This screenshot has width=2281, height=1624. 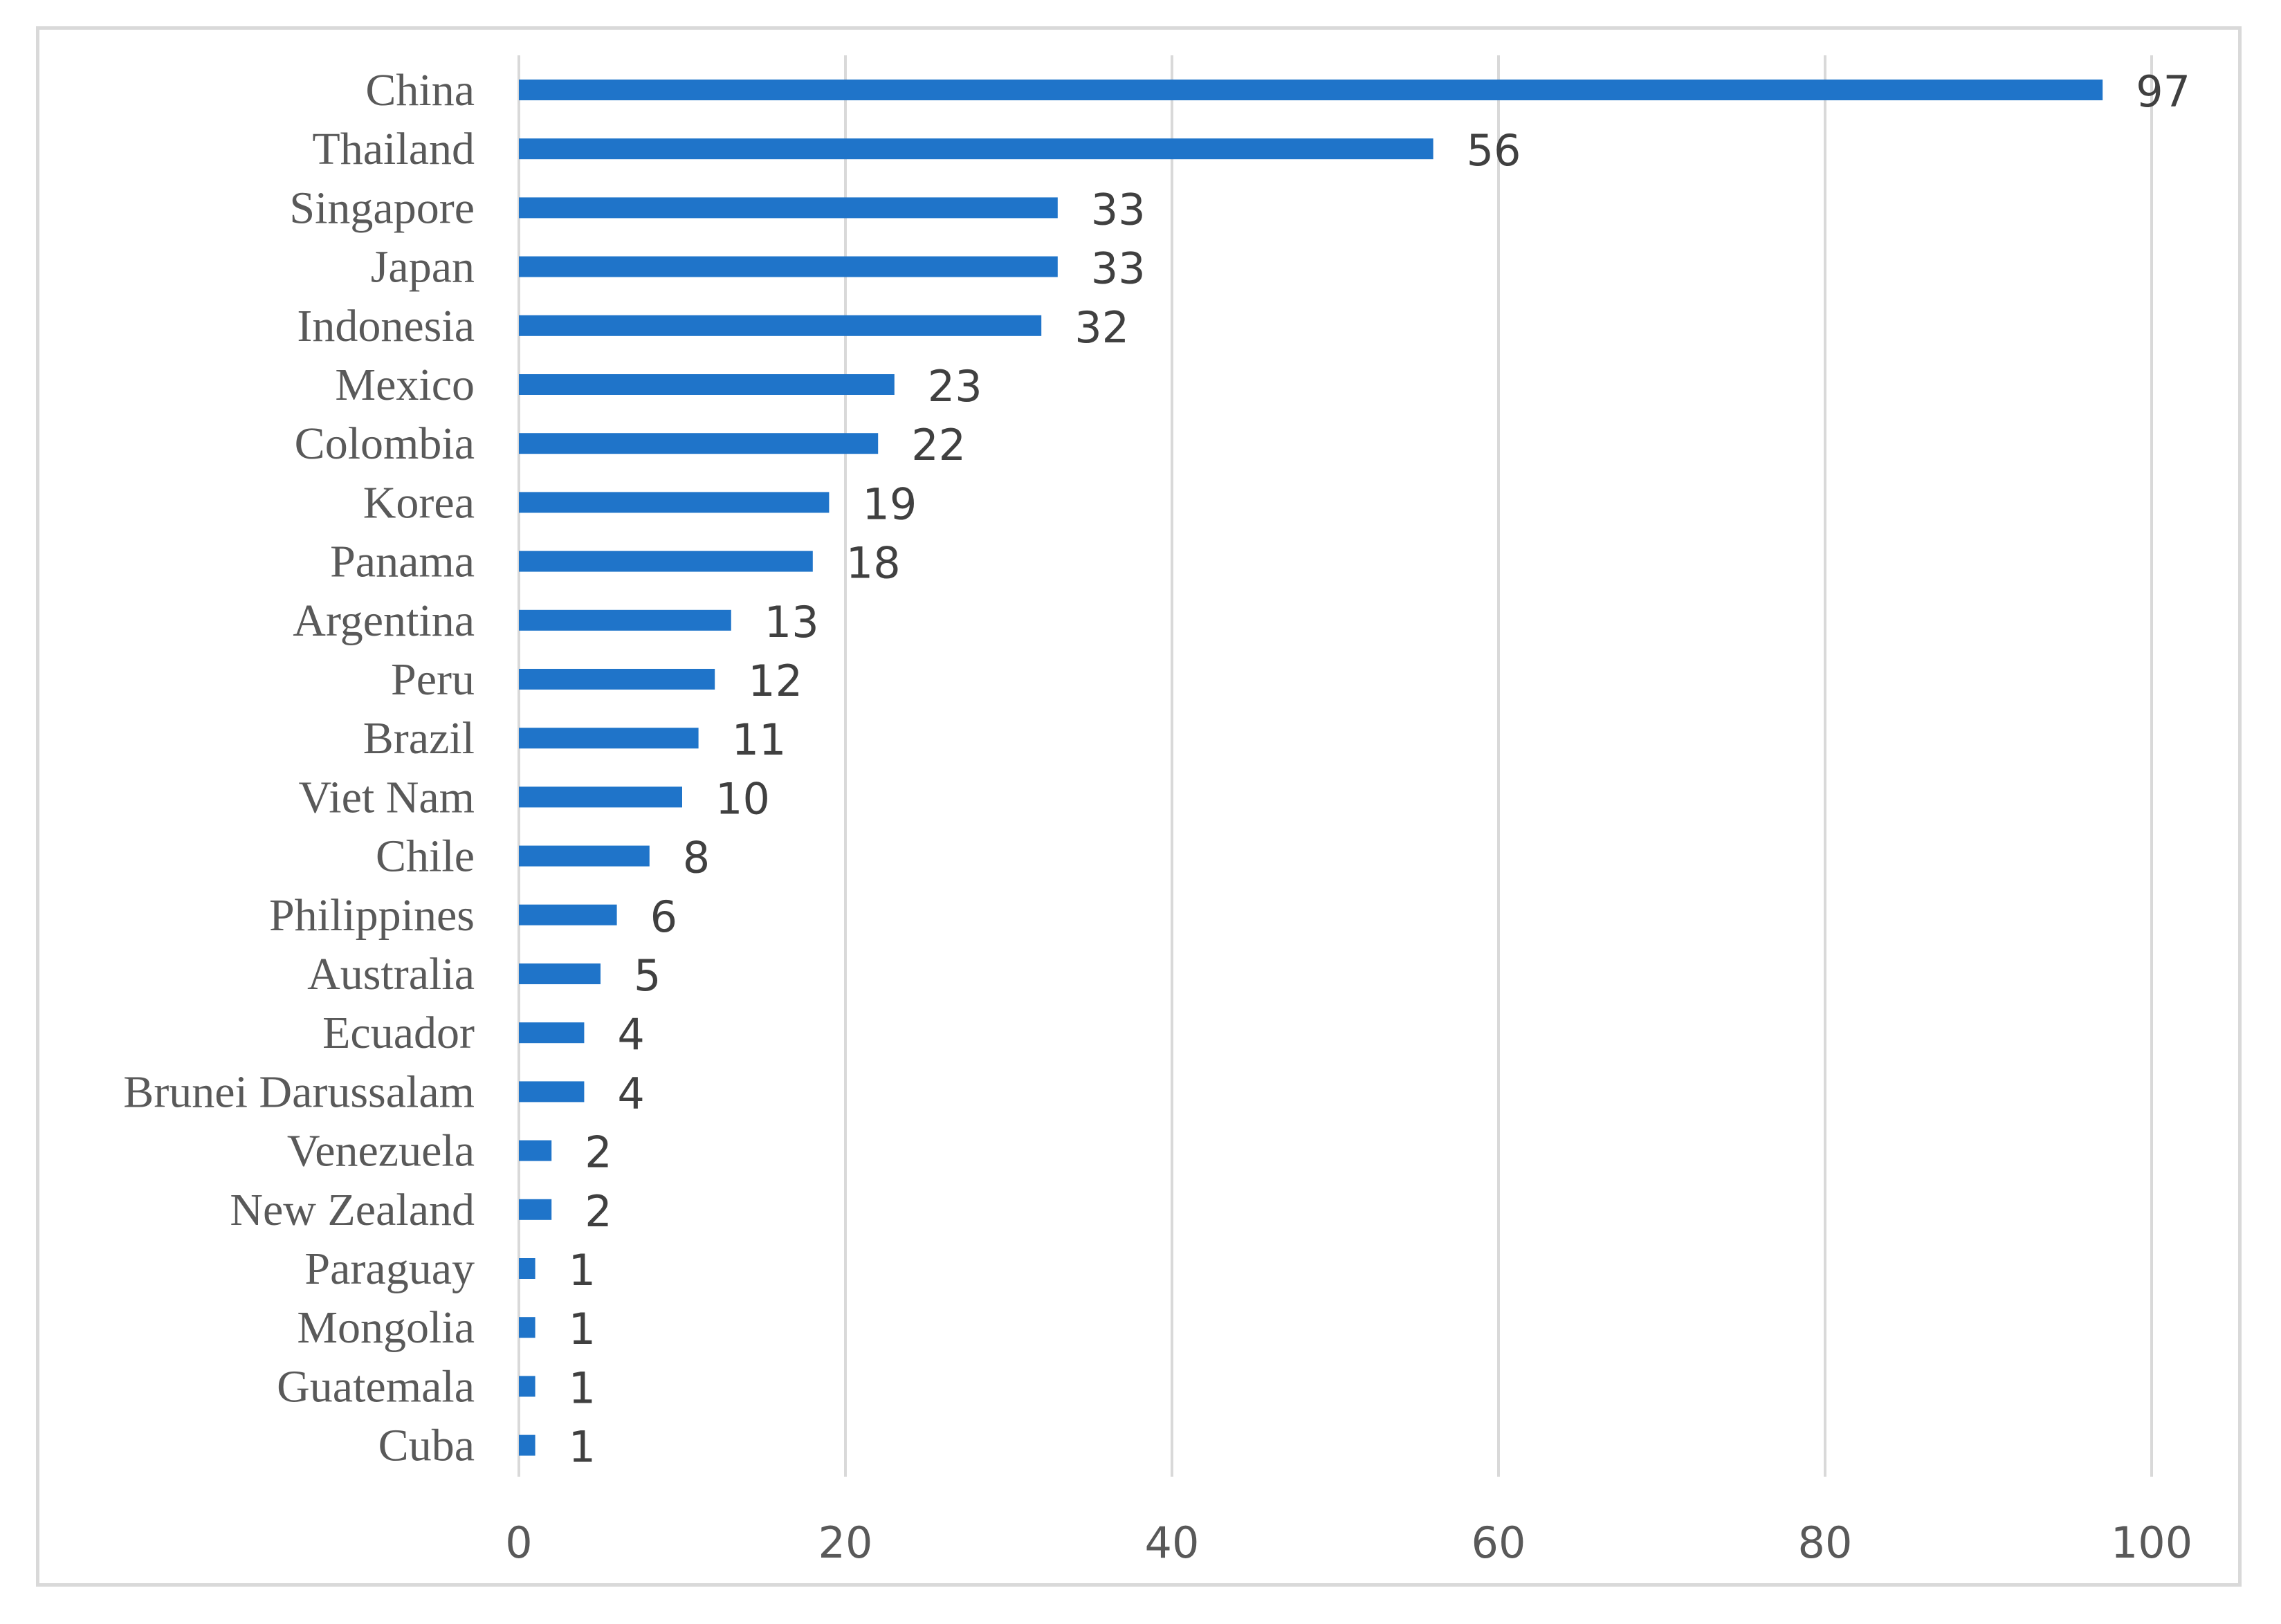 What do you see at coordinates (1101, 327) in the screenshot?
I see `data-label-indonesia: 32` at bounding box center [1101, 327].